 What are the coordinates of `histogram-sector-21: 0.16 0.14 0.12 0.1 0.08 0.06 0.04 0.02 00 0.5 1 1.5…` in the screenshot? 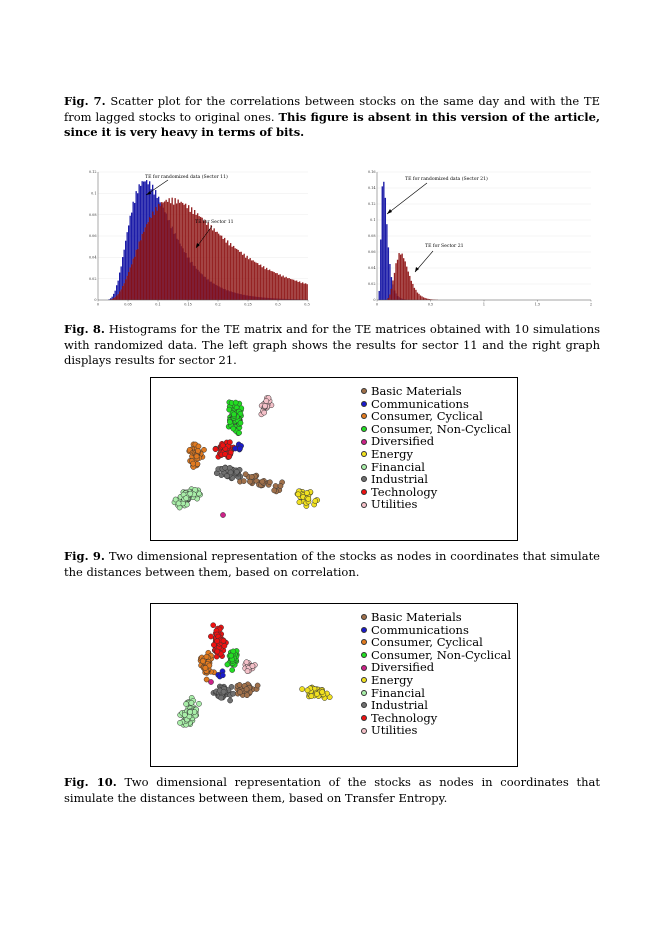 It's located at (480, 238).